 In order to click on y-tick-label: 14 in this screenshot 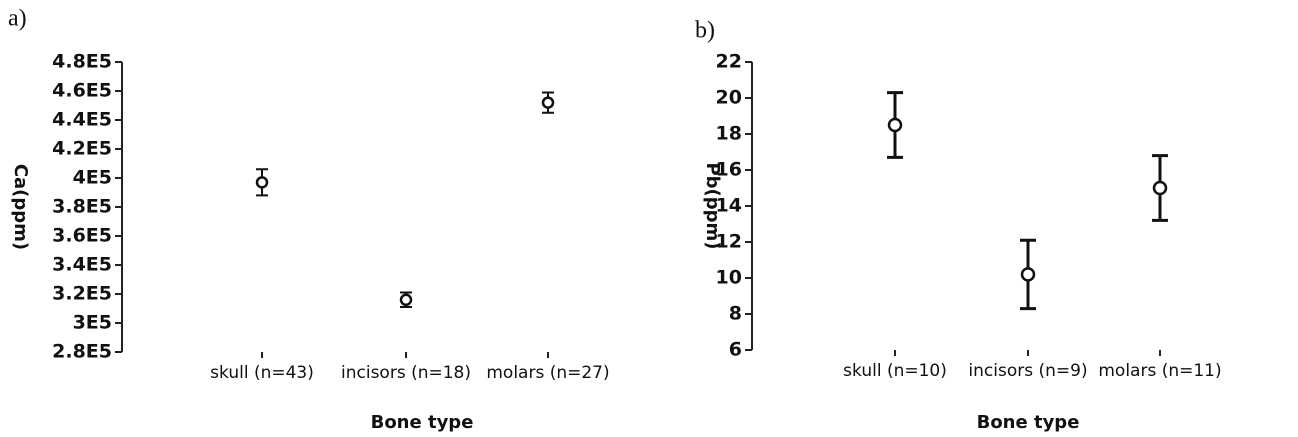, I will do `click(729, 206)`.